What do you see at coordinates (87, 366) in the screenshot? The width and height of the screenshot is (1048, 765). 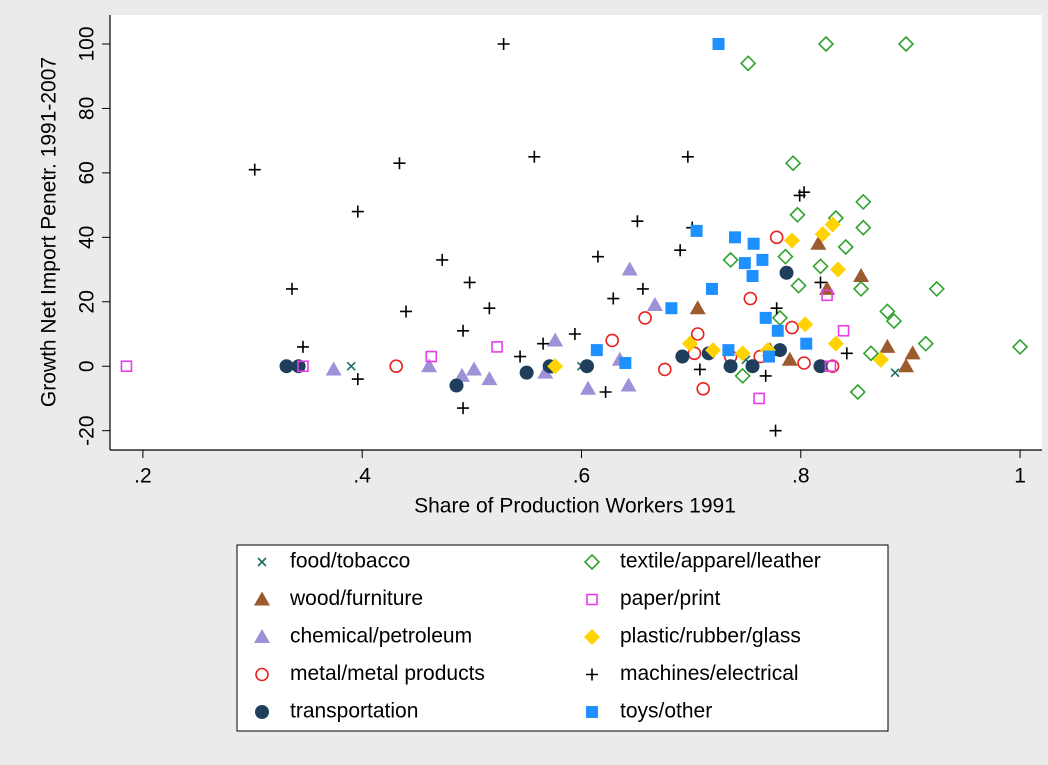 I see `y-tick-label: 0` at bounding box center [87, 366].